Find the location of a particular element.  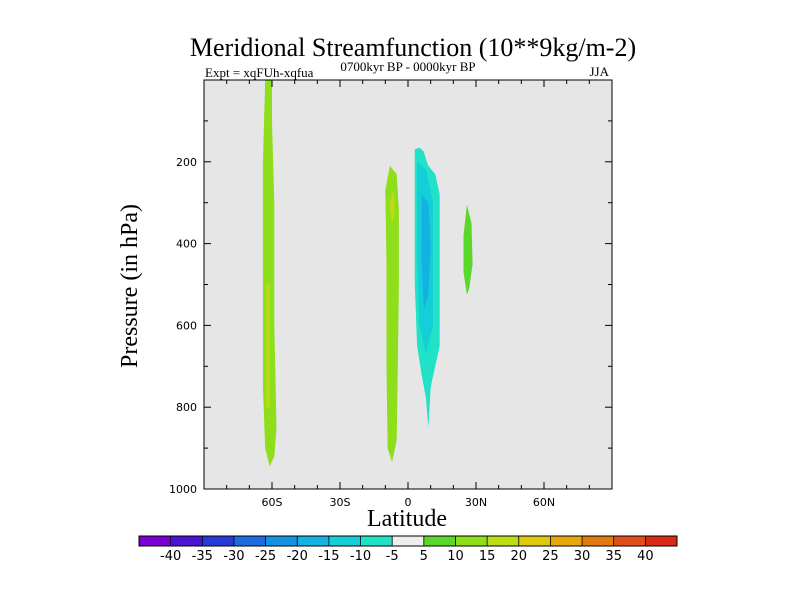

colorbar-level-label: 40 is located at coordinates (645, 556).